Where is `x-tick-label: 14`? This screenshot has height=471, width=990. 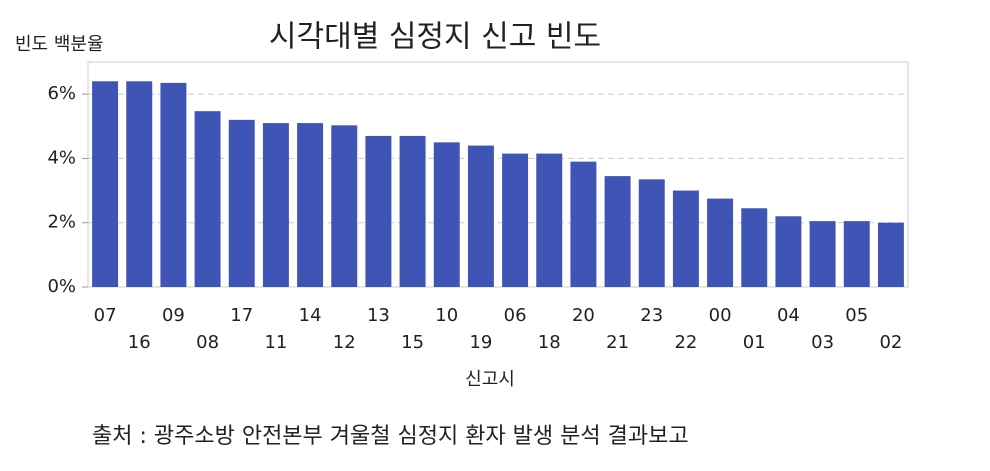
x-tick-label: 14 is located at coordinates (310, 315).